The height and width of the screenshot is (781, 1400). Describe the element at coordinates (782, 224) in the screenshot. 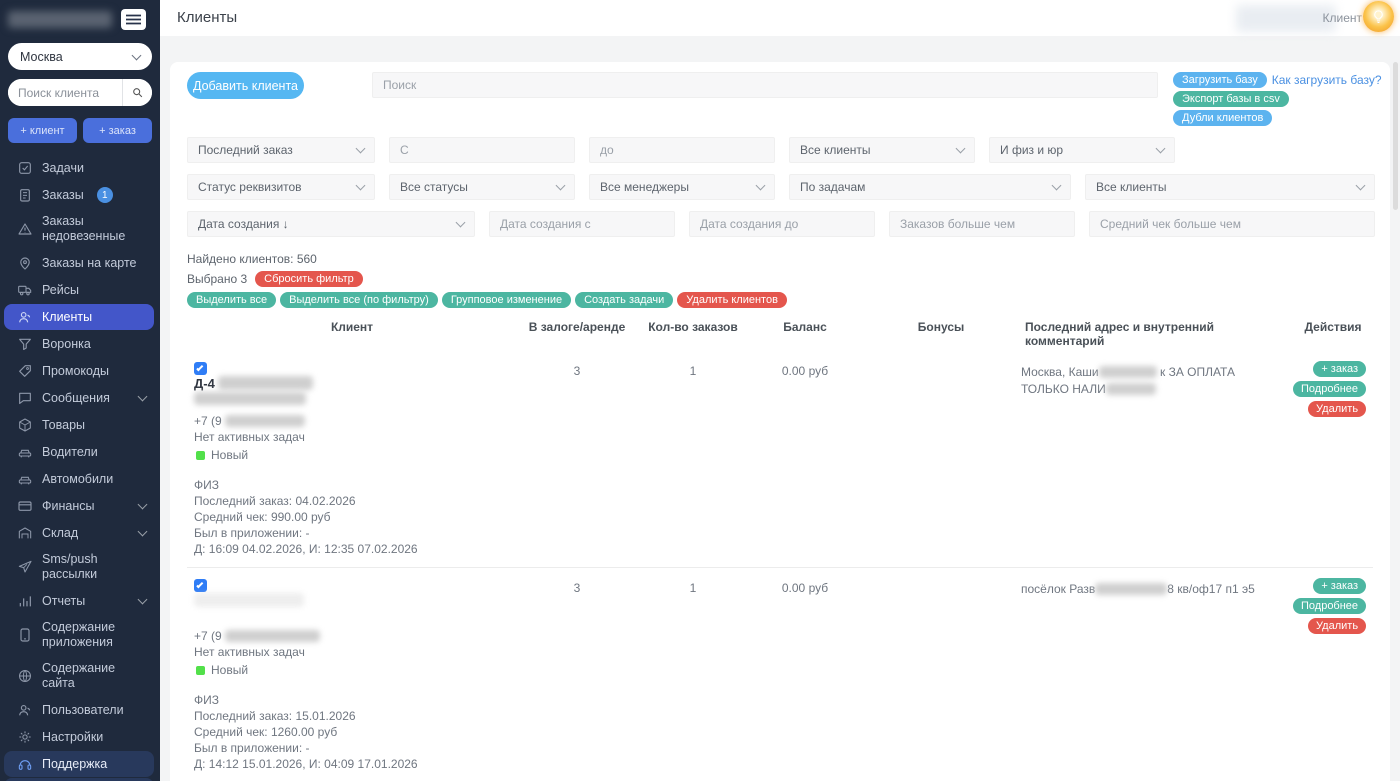

I see `creation-date-to-input` at that location.